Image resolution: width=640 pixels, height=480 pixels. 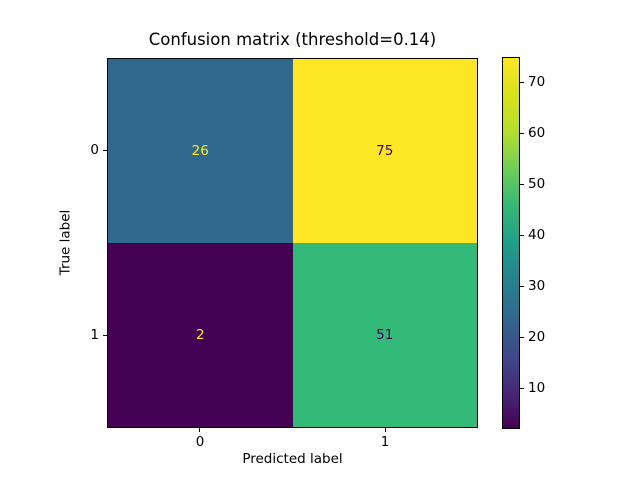 I want to click on x-tick-label-0: 0, so click(x=200, y=442).